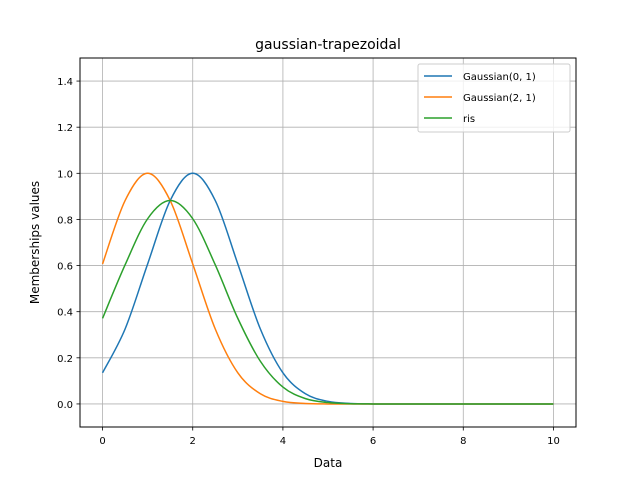 Image resolution: width=640 pixels, height=480 pixels. I want to click on legend-box, so click(494, 98).